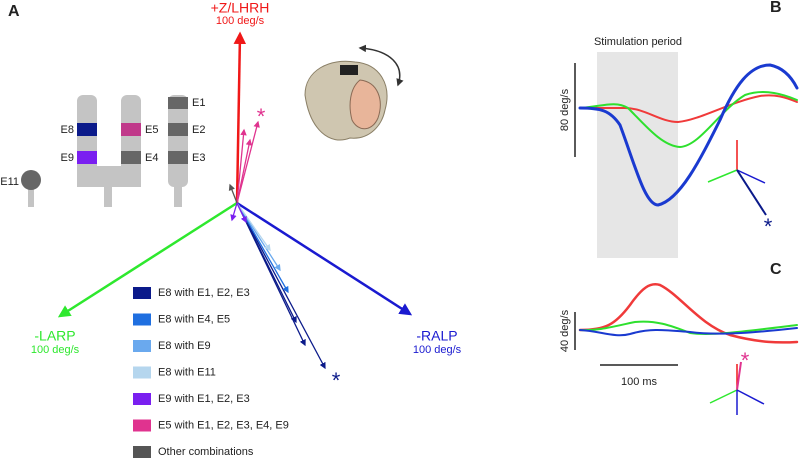  I want to click on electrode-e2, so click(178, 129).